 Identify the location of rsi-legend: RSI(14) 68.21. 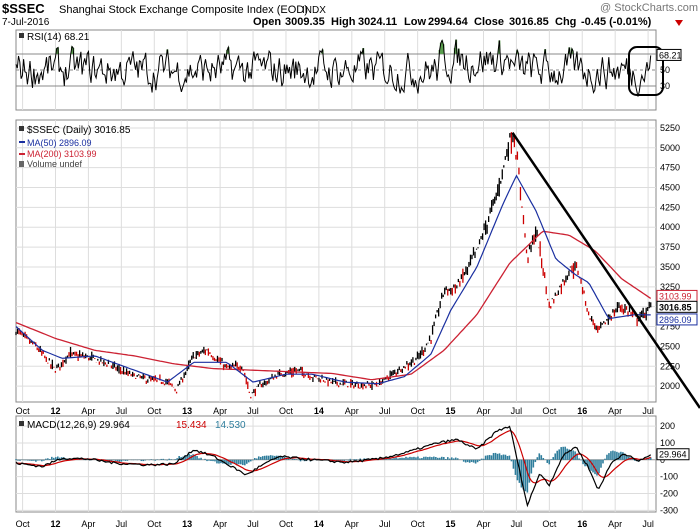
(58, 37).